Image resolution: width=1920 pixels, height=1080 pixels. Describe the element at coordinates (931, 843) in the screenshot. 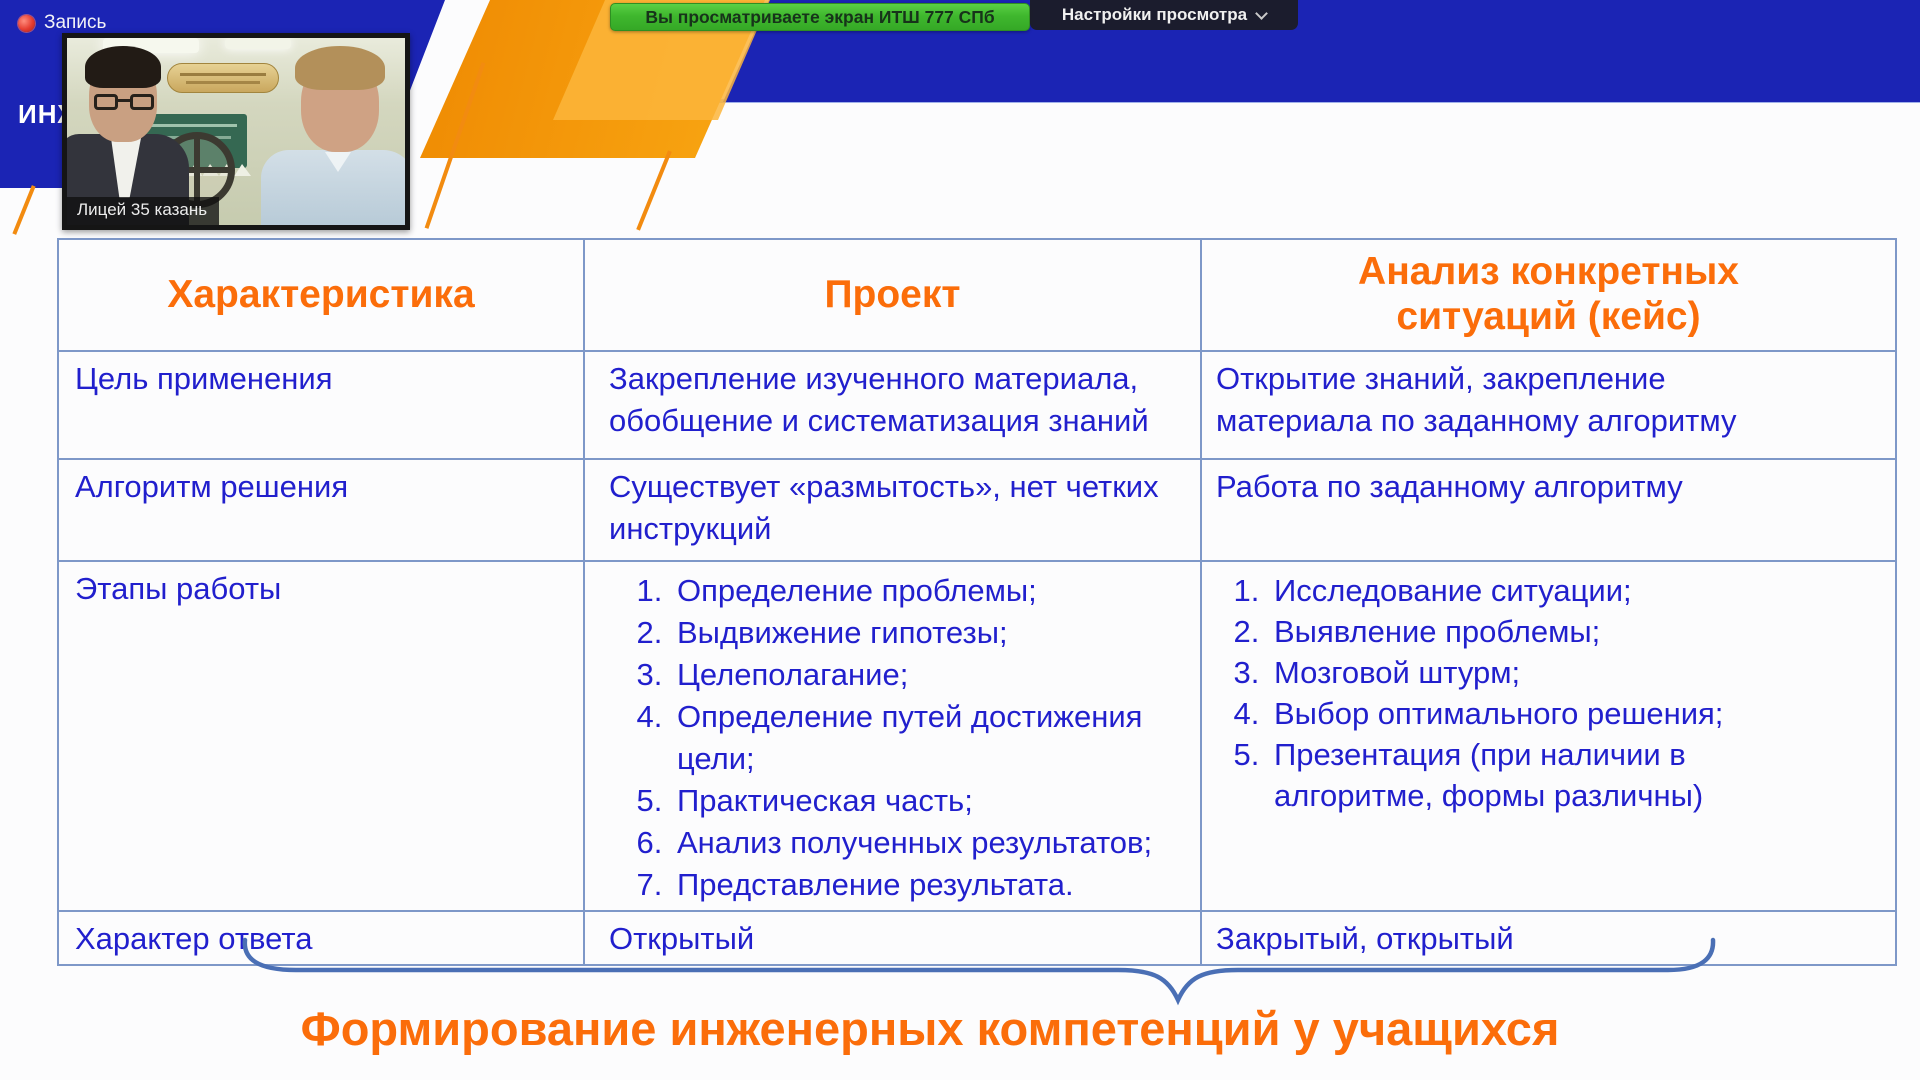

I see `list-item: Анализ полученных результатов;` at that location.